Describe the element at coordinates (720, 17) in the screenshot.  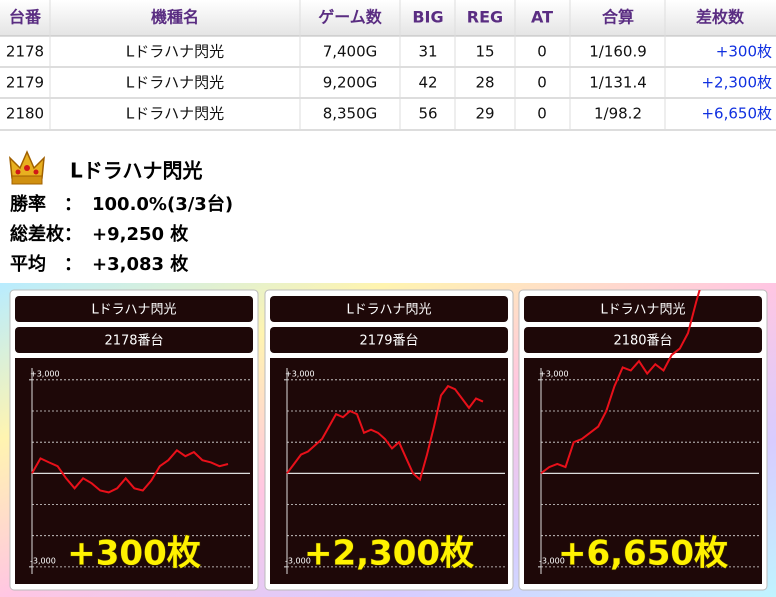
I see `table-header: 差枚数` at that location.